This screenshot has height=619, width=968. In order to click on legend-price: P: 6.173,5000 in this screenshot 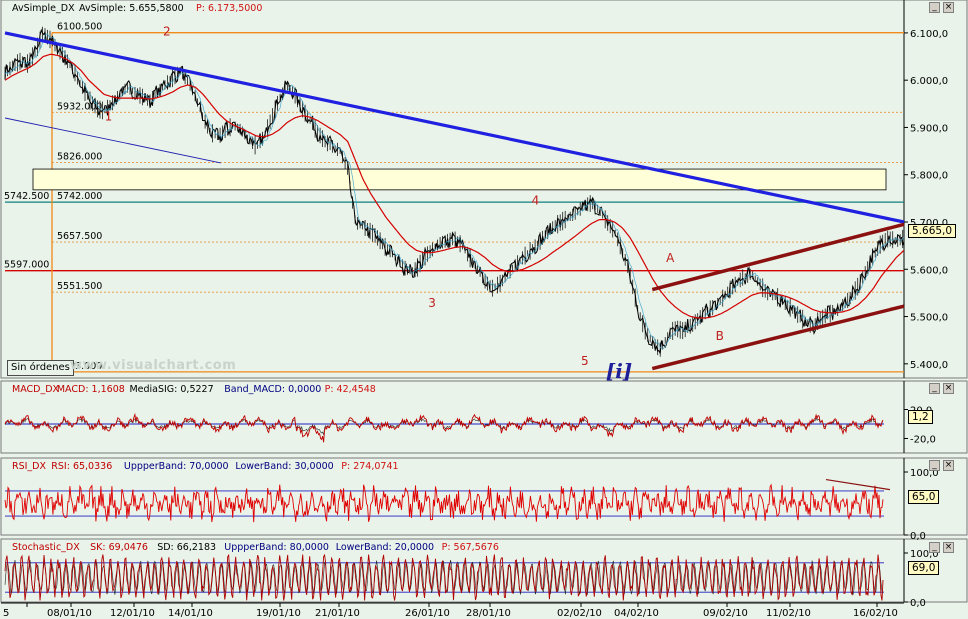, I will do `click(229, 8)`.